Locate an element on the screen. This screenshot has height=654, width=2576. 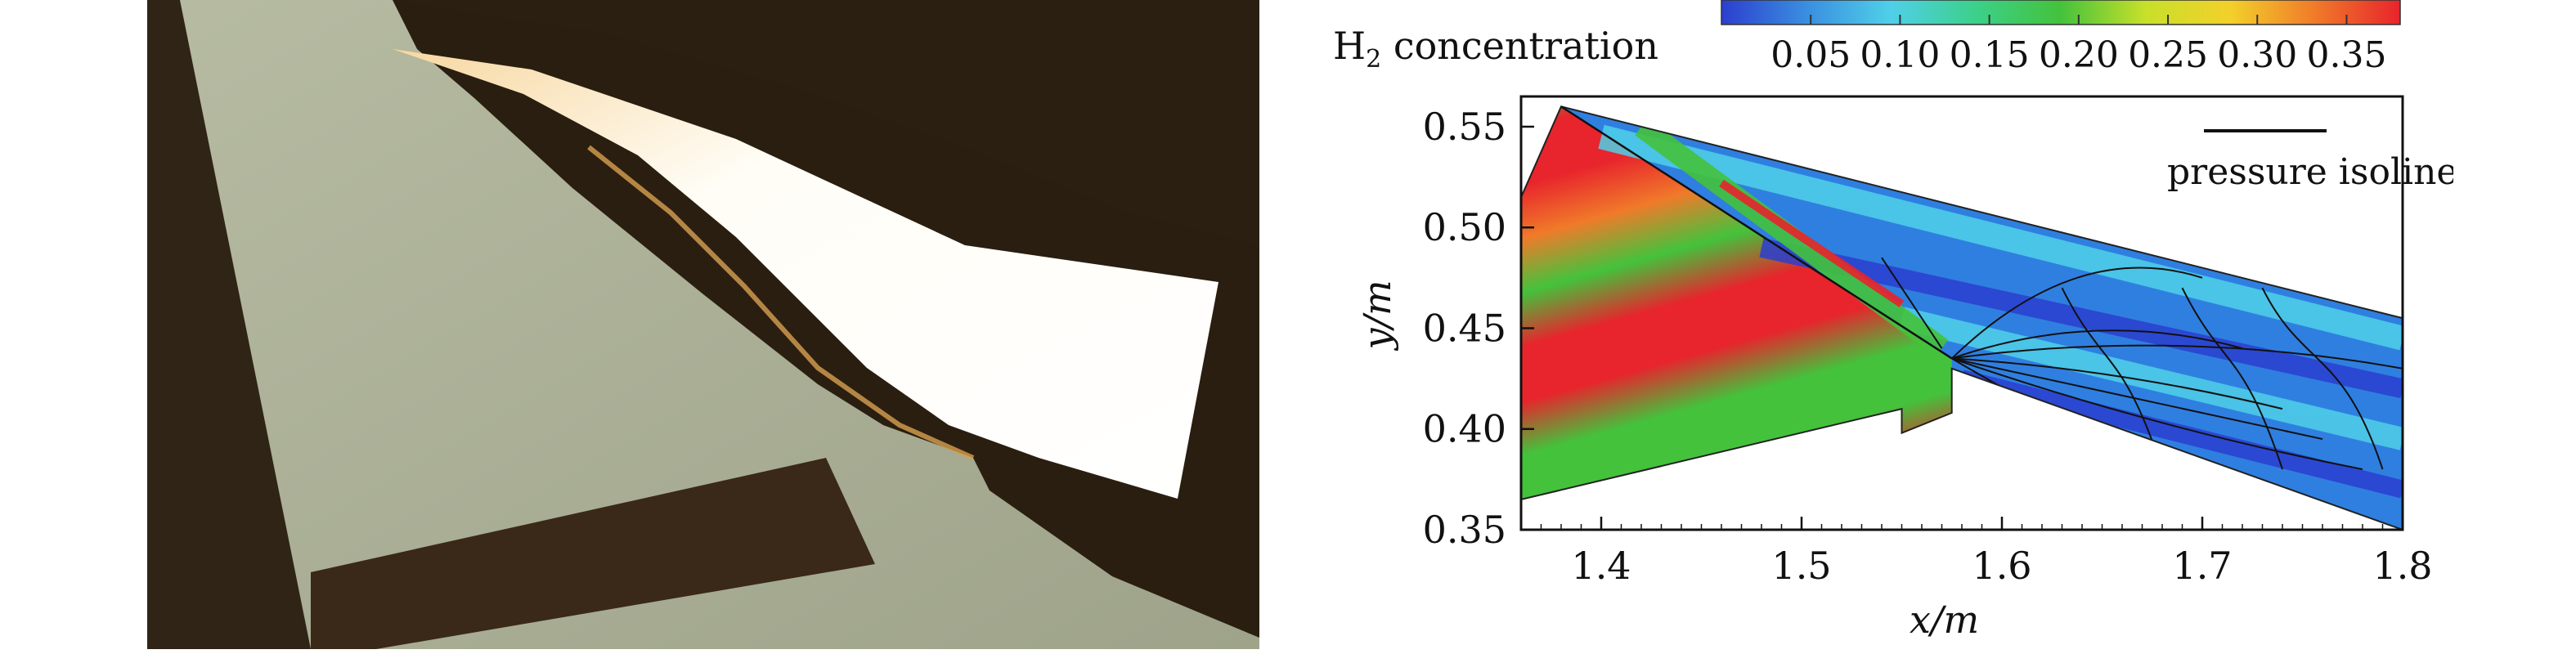
x-axis-ticks: 1.4 1.5 1.6 1.7 1.8 is located at coordinates (1976, 552).